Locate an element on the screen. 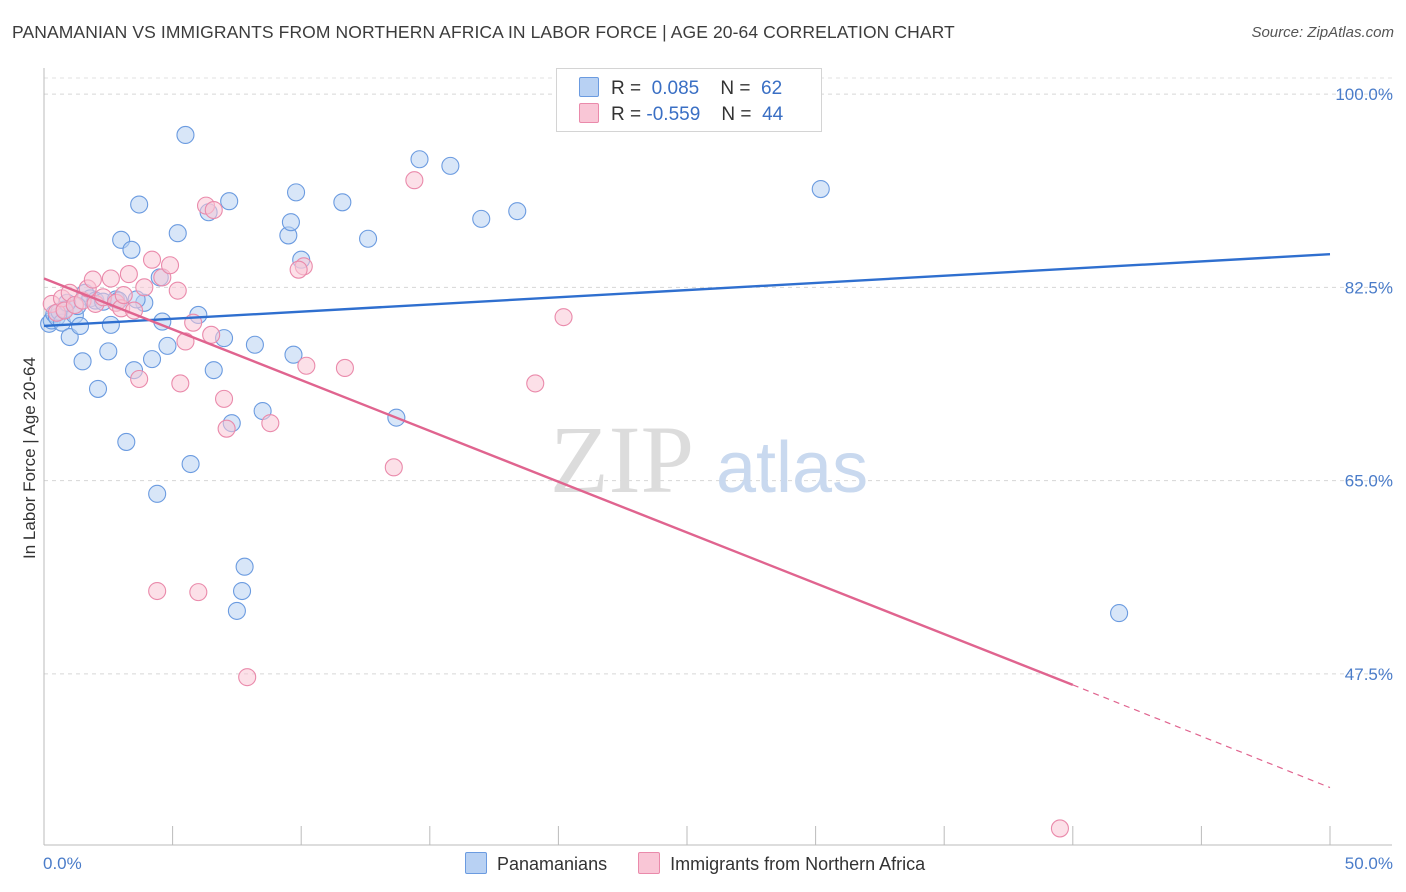 The image size is (1406, 892). stats-row-panamanians: R = 0.085 N = 62 is located at coordinates (680, 88).